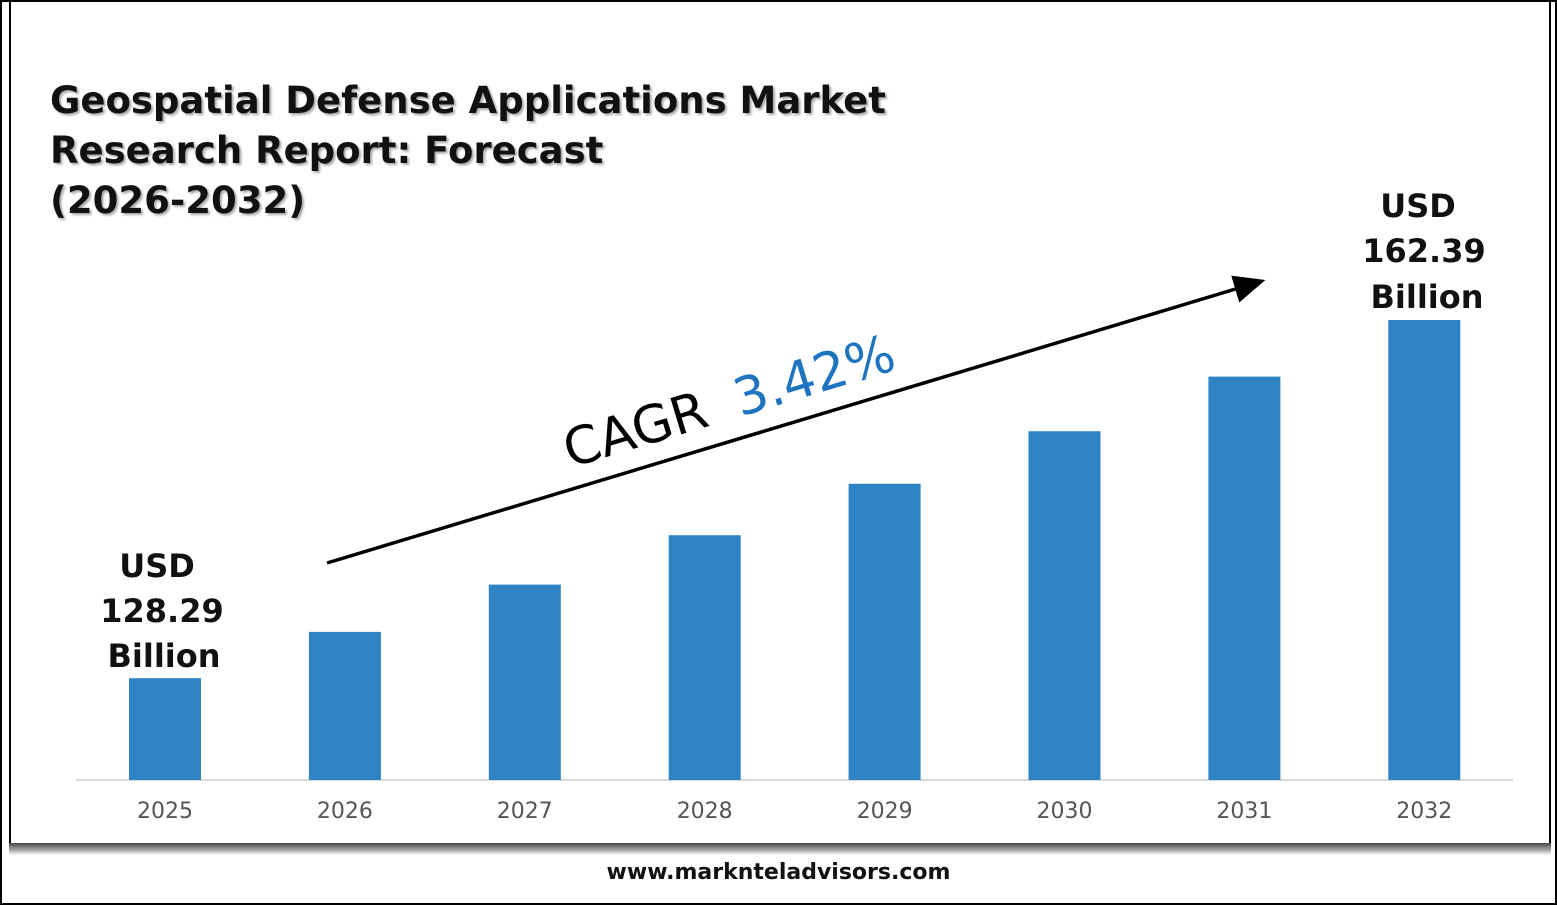 This screenshot has width=1557, height=905. Describe the element at coordinates (1424, 811) in the screenshot. I see `x-tick-2032: 2032` at that location.